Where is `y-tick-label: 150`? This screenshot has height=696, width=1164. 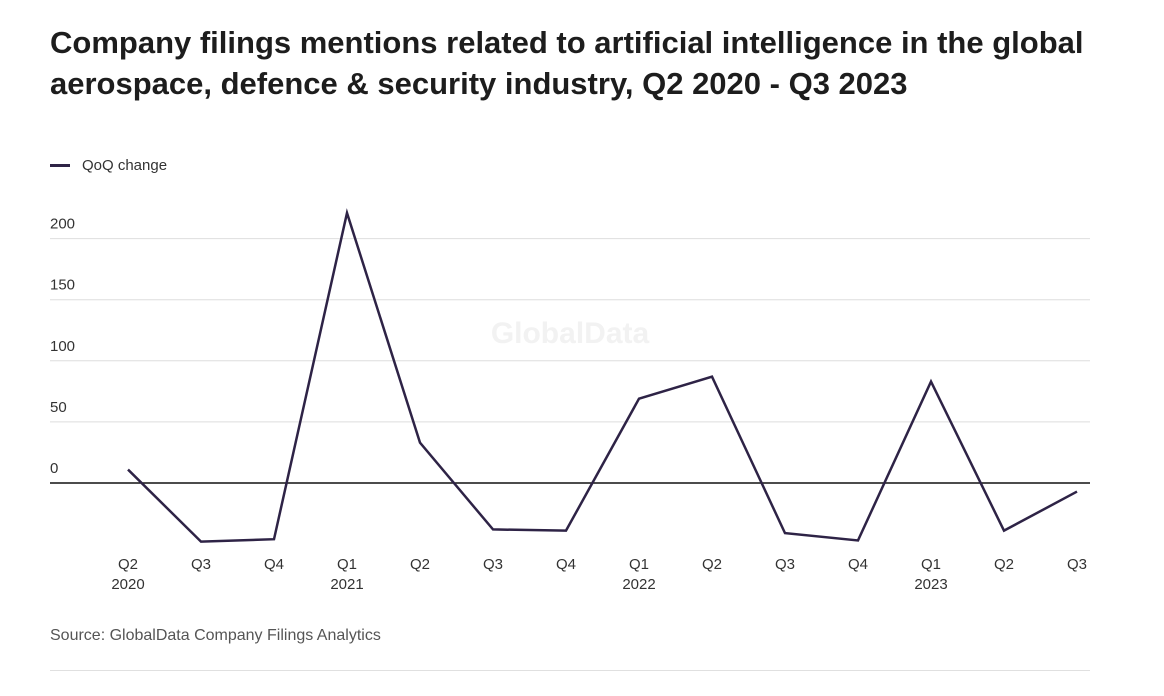
y-tick-label: 150 is located at coordinates (62, 285).